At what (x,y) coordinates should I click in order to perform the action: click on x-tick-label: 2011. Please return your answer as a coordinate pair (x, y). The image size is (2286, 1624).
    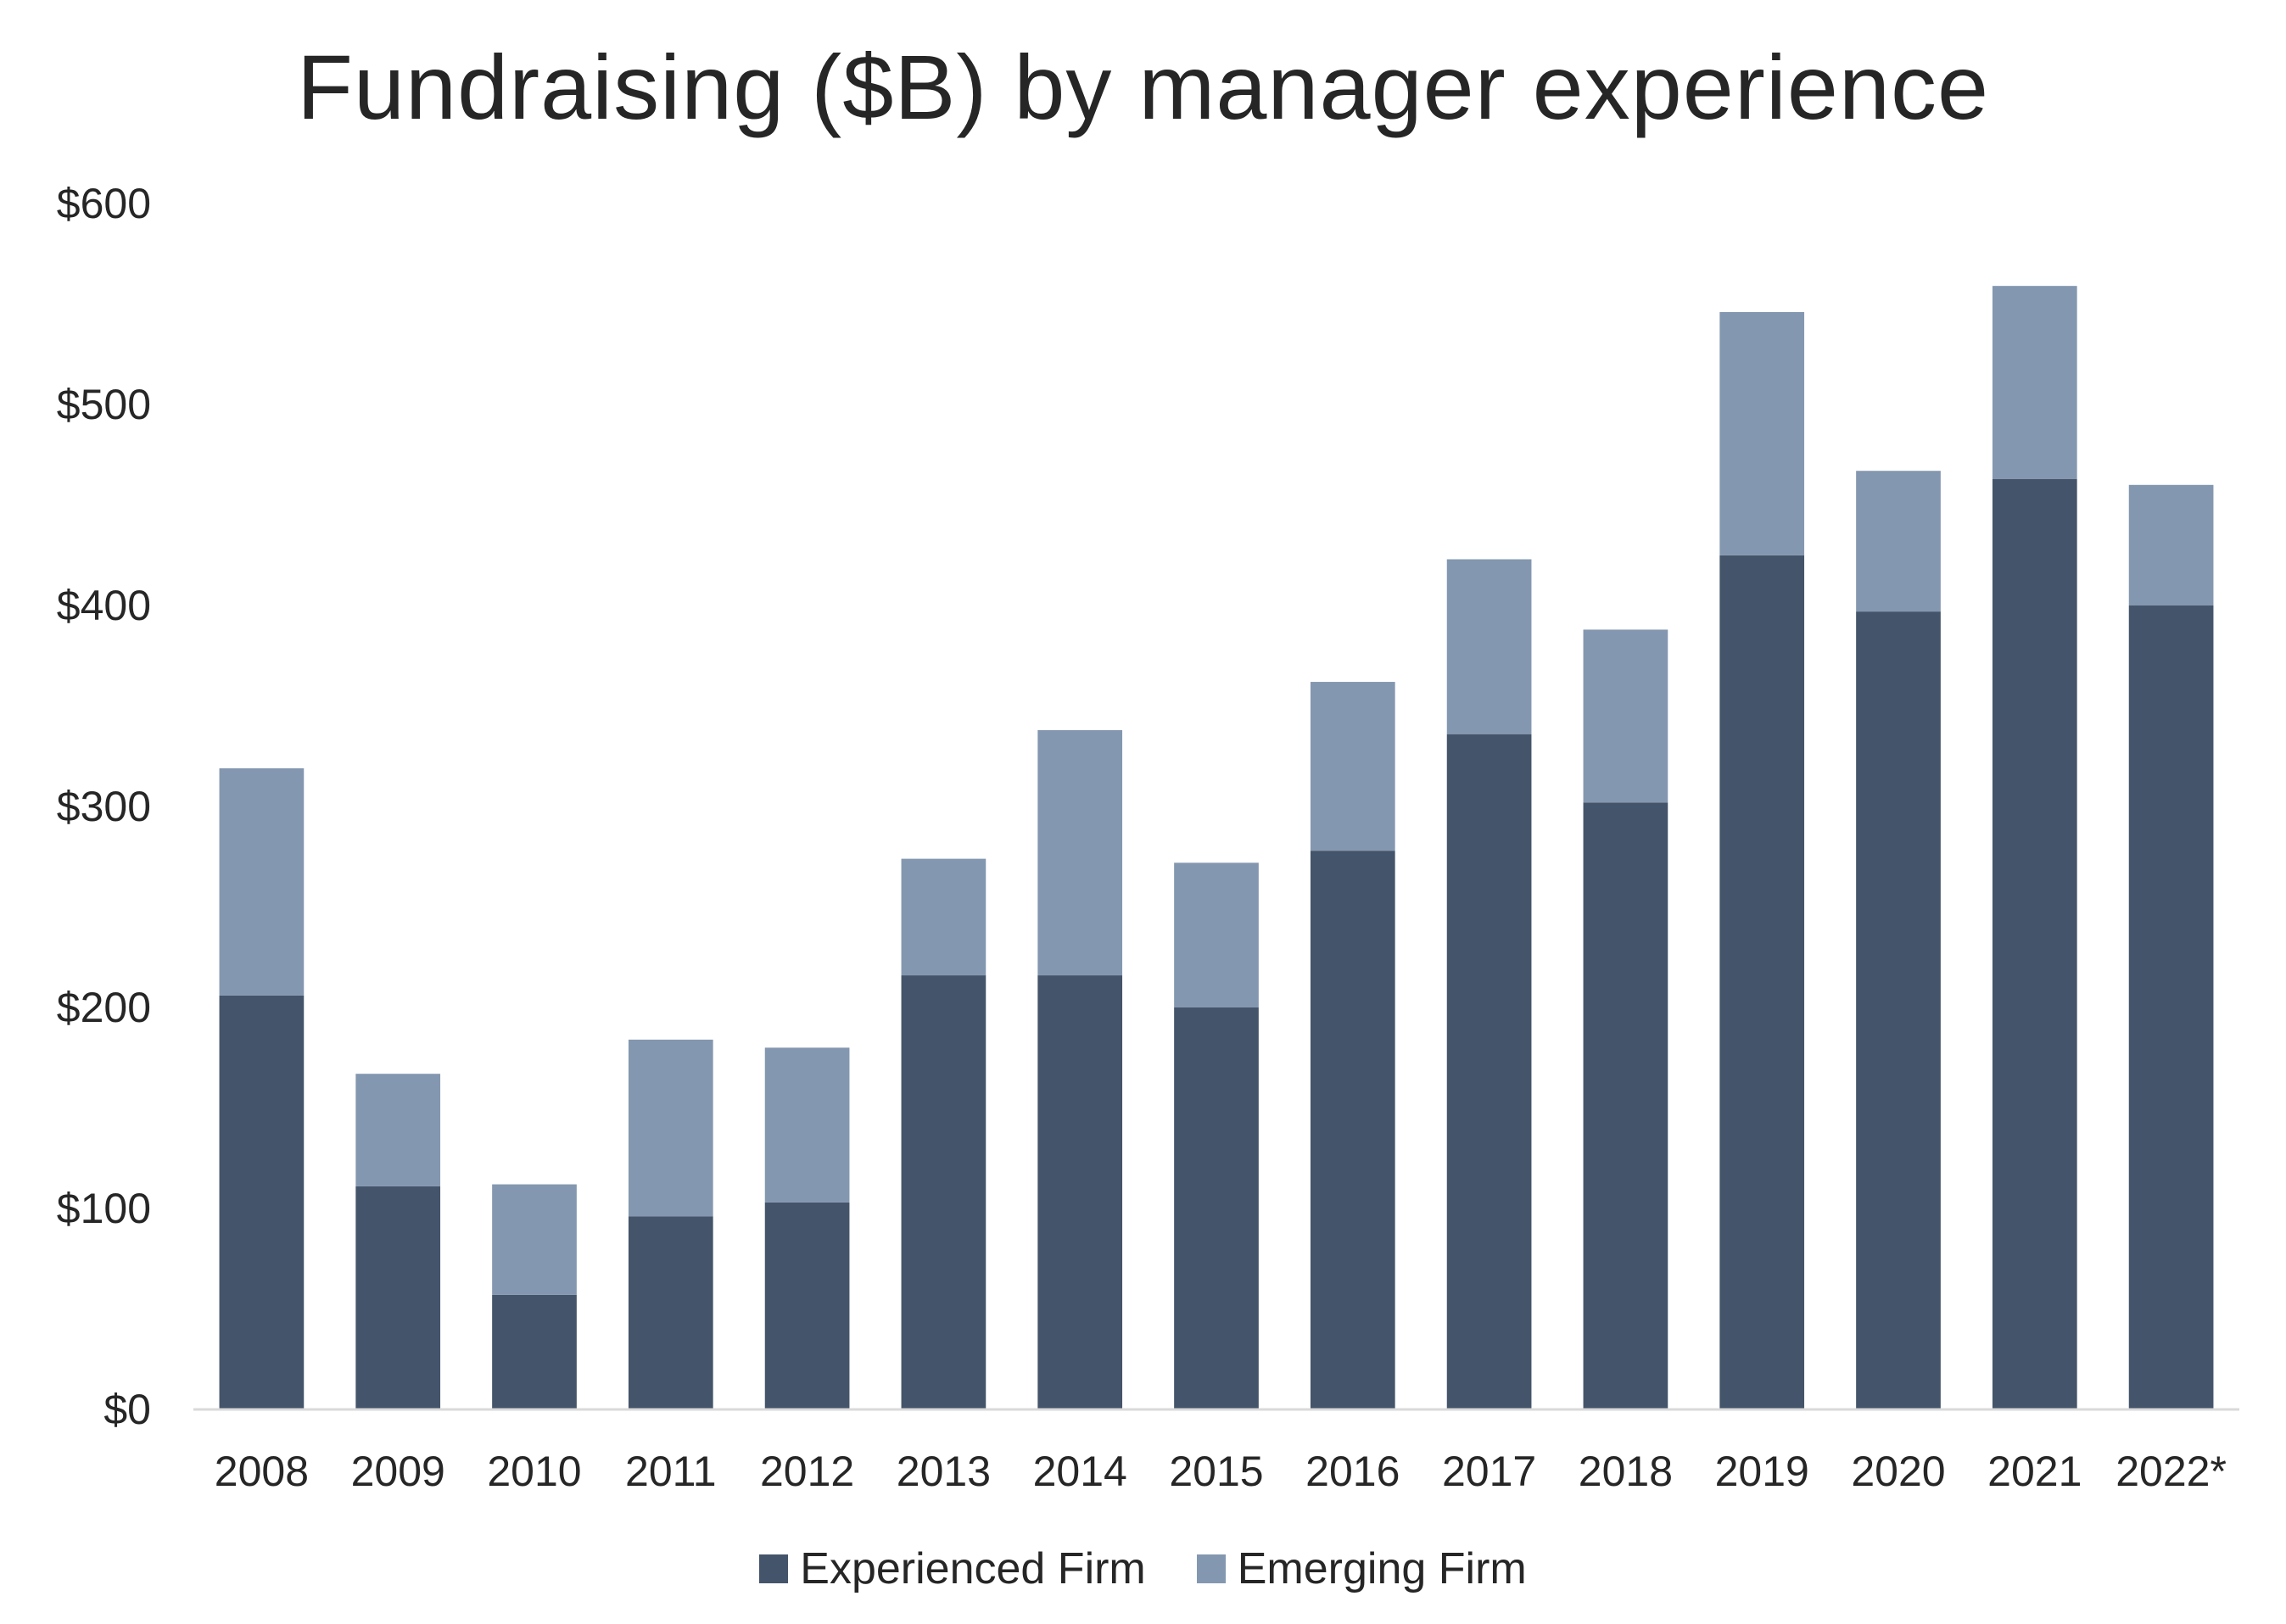
    Looking at the image, I should click on (671, 1471).